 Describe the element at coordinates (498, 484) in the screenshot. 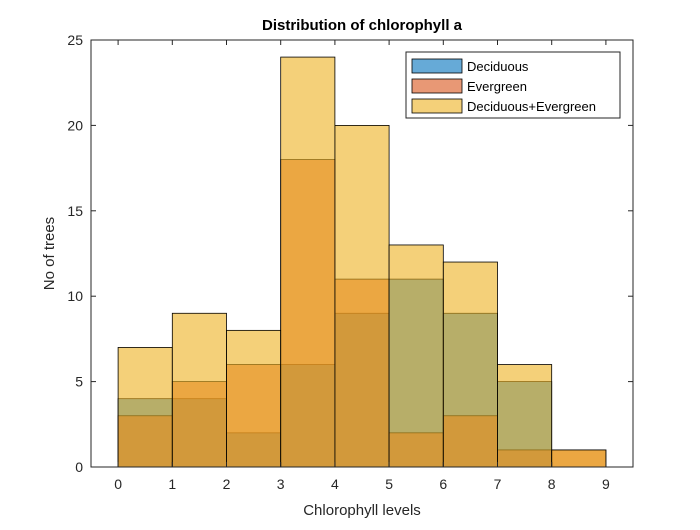

I see `x-tick-label: 7` at that location.